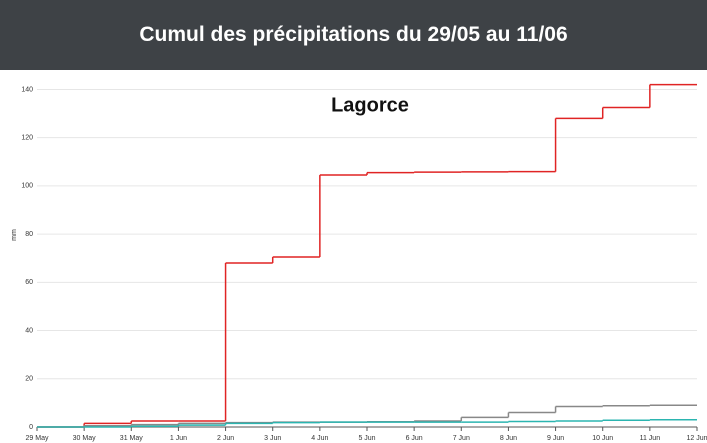  I want to click on y-tick-label: 20, so click(29, 379).